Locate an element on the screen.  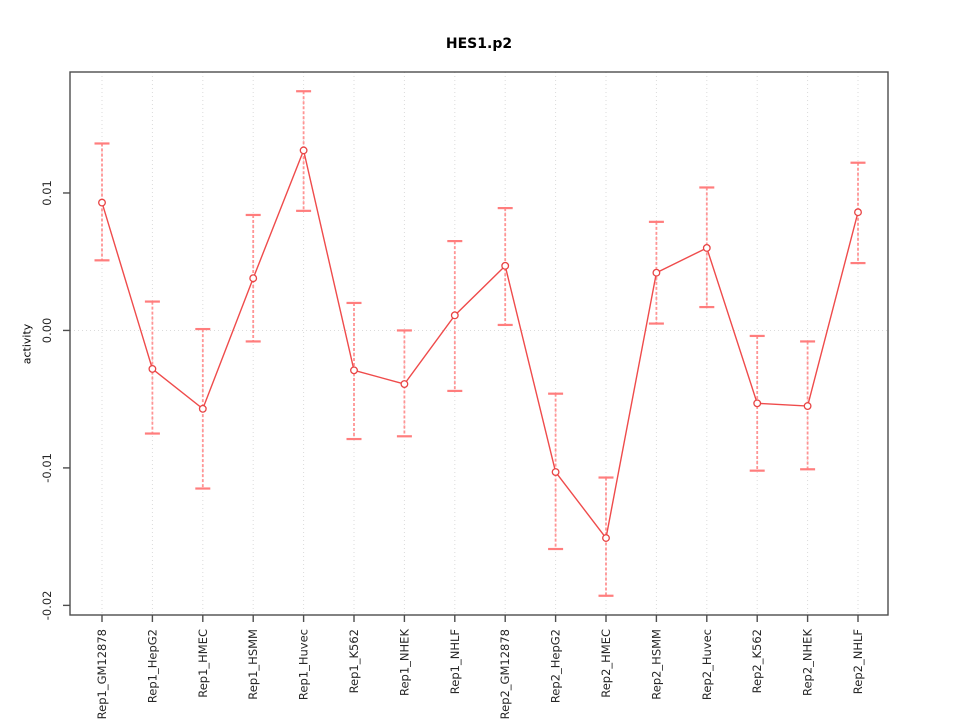
x-tick-label: Rep1_NHEK is located at coordinates (404, 662).